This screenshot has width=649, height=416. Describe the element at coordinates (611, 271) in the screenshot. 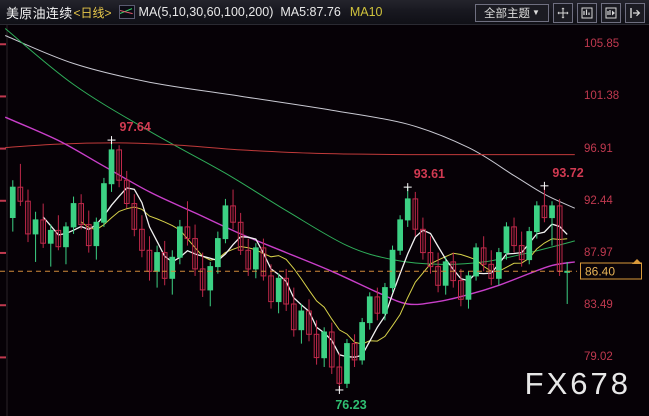

I see `last-price-badge: 86.40` at that location.